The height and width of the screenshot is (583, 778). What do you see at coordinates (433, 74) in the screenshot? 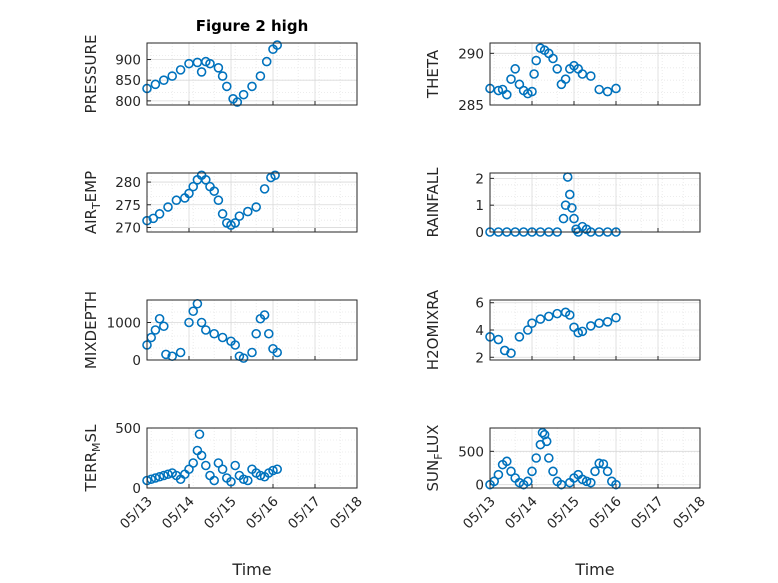
I see `y-axis-label: THETA` at bounding box center [433, 74].